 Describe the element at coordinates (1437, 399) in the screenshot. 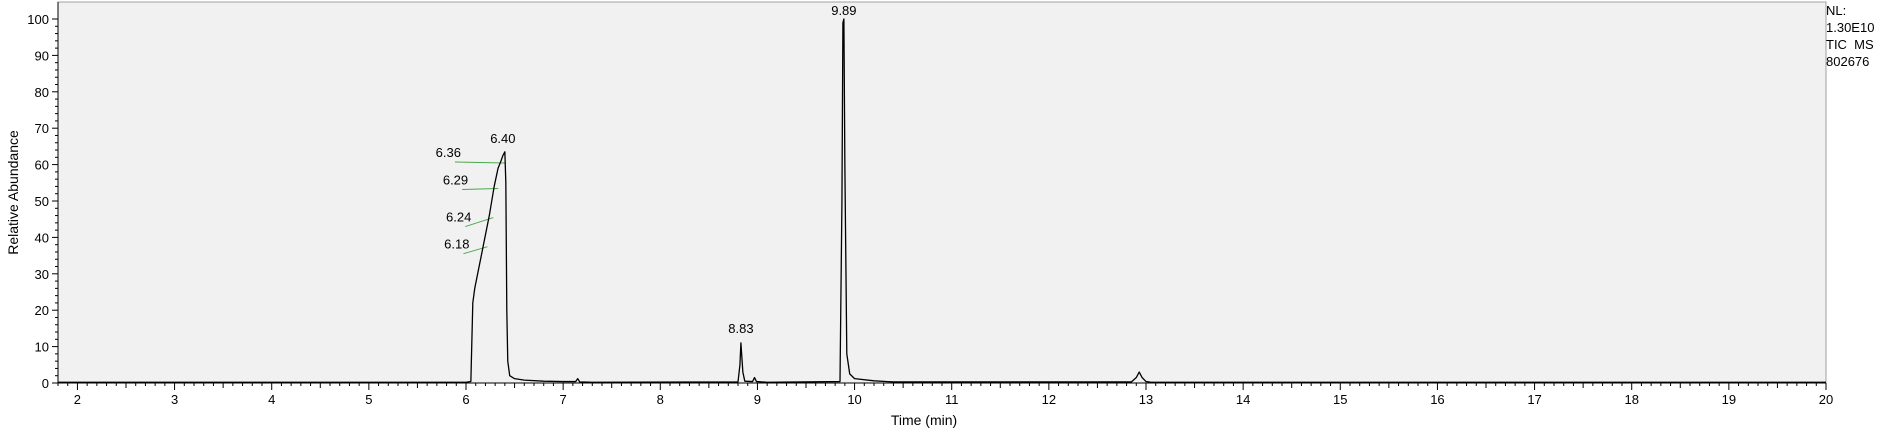

I see `x-tick-label: 16` at that location.